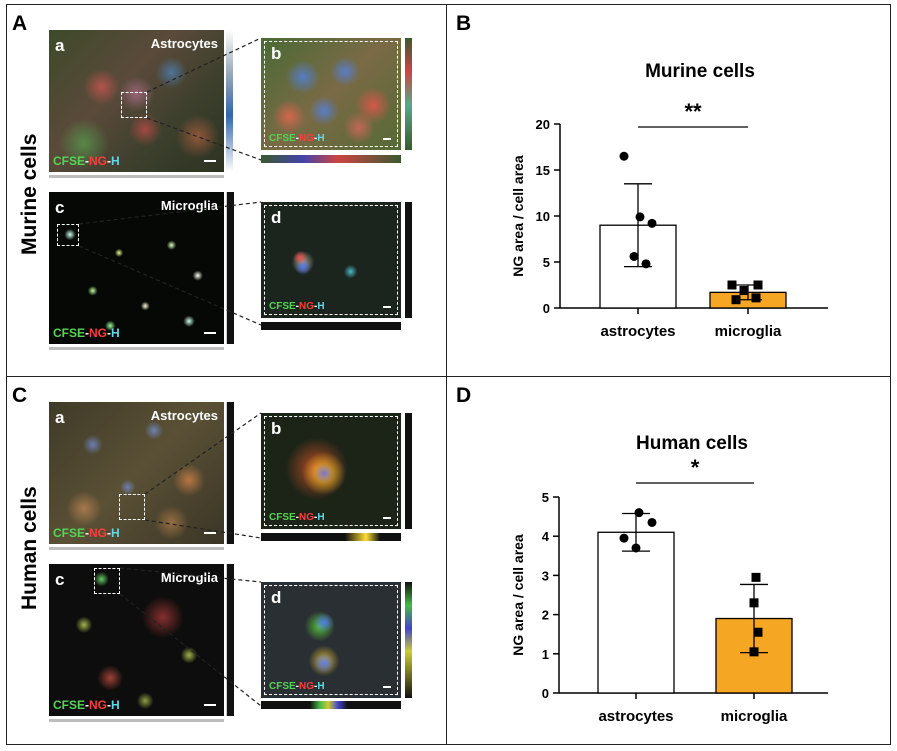 The width and height of the screenshot is (897, 751). I want to click on micrograph-human-astrocytes-zoom: b CFSE-NG-H, so click(331, 471).